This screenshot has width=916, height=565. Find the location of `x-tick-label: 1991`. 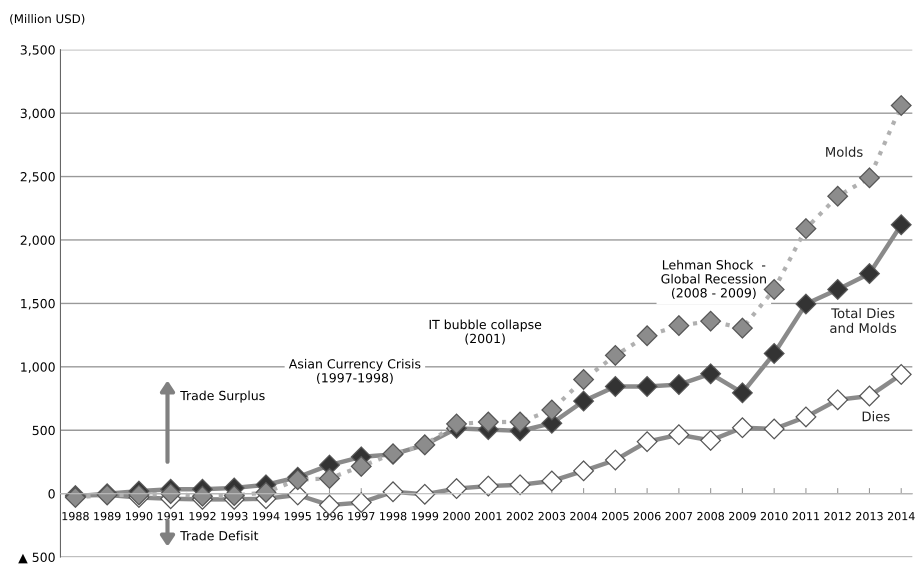

x-tick-label: 1991 is located at coordinates (171, 516).